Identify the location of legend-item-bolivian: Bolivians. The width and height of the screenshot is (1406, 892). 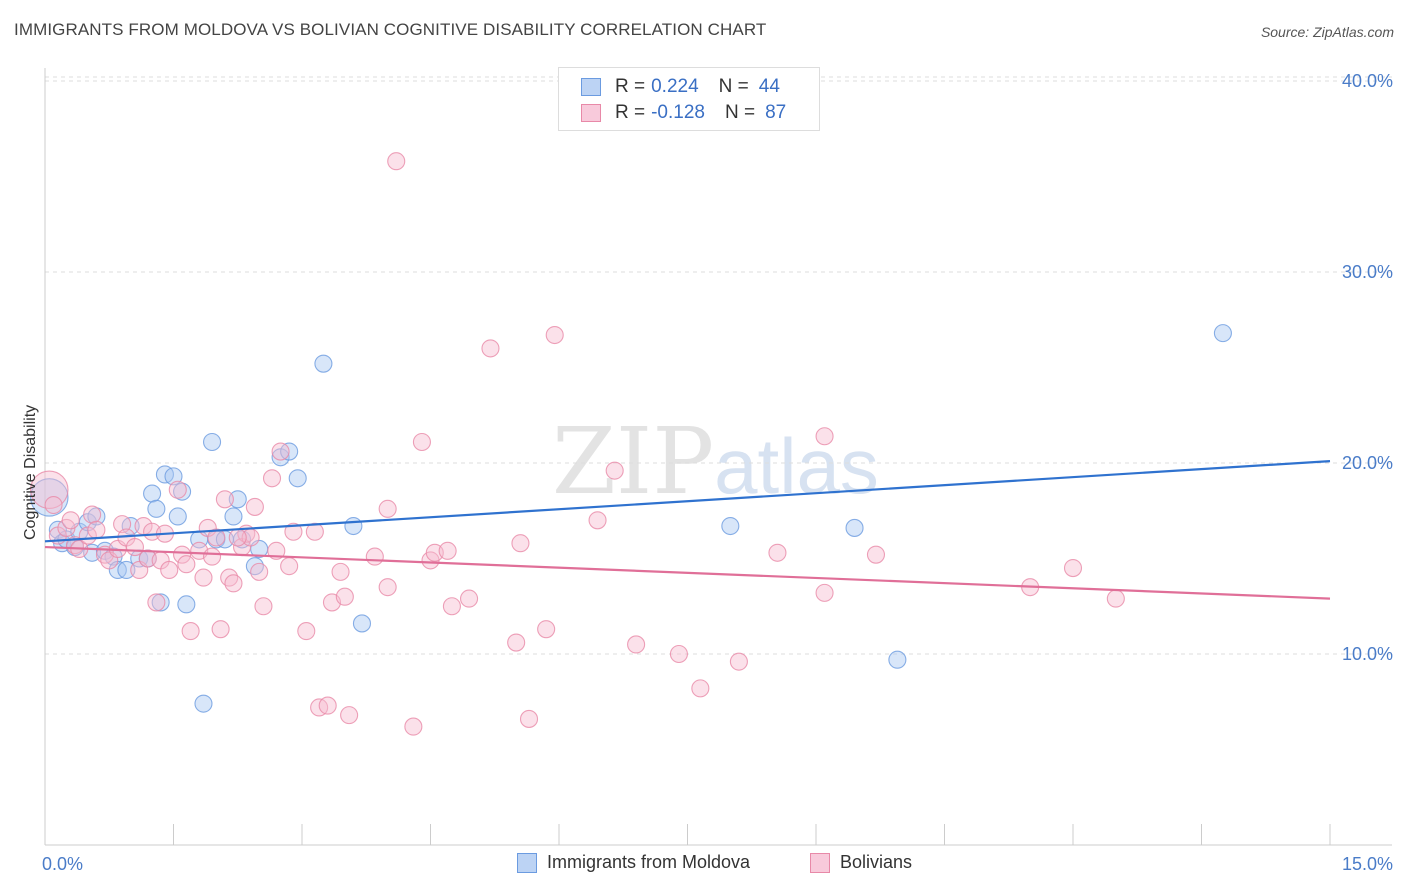
(861, 862).